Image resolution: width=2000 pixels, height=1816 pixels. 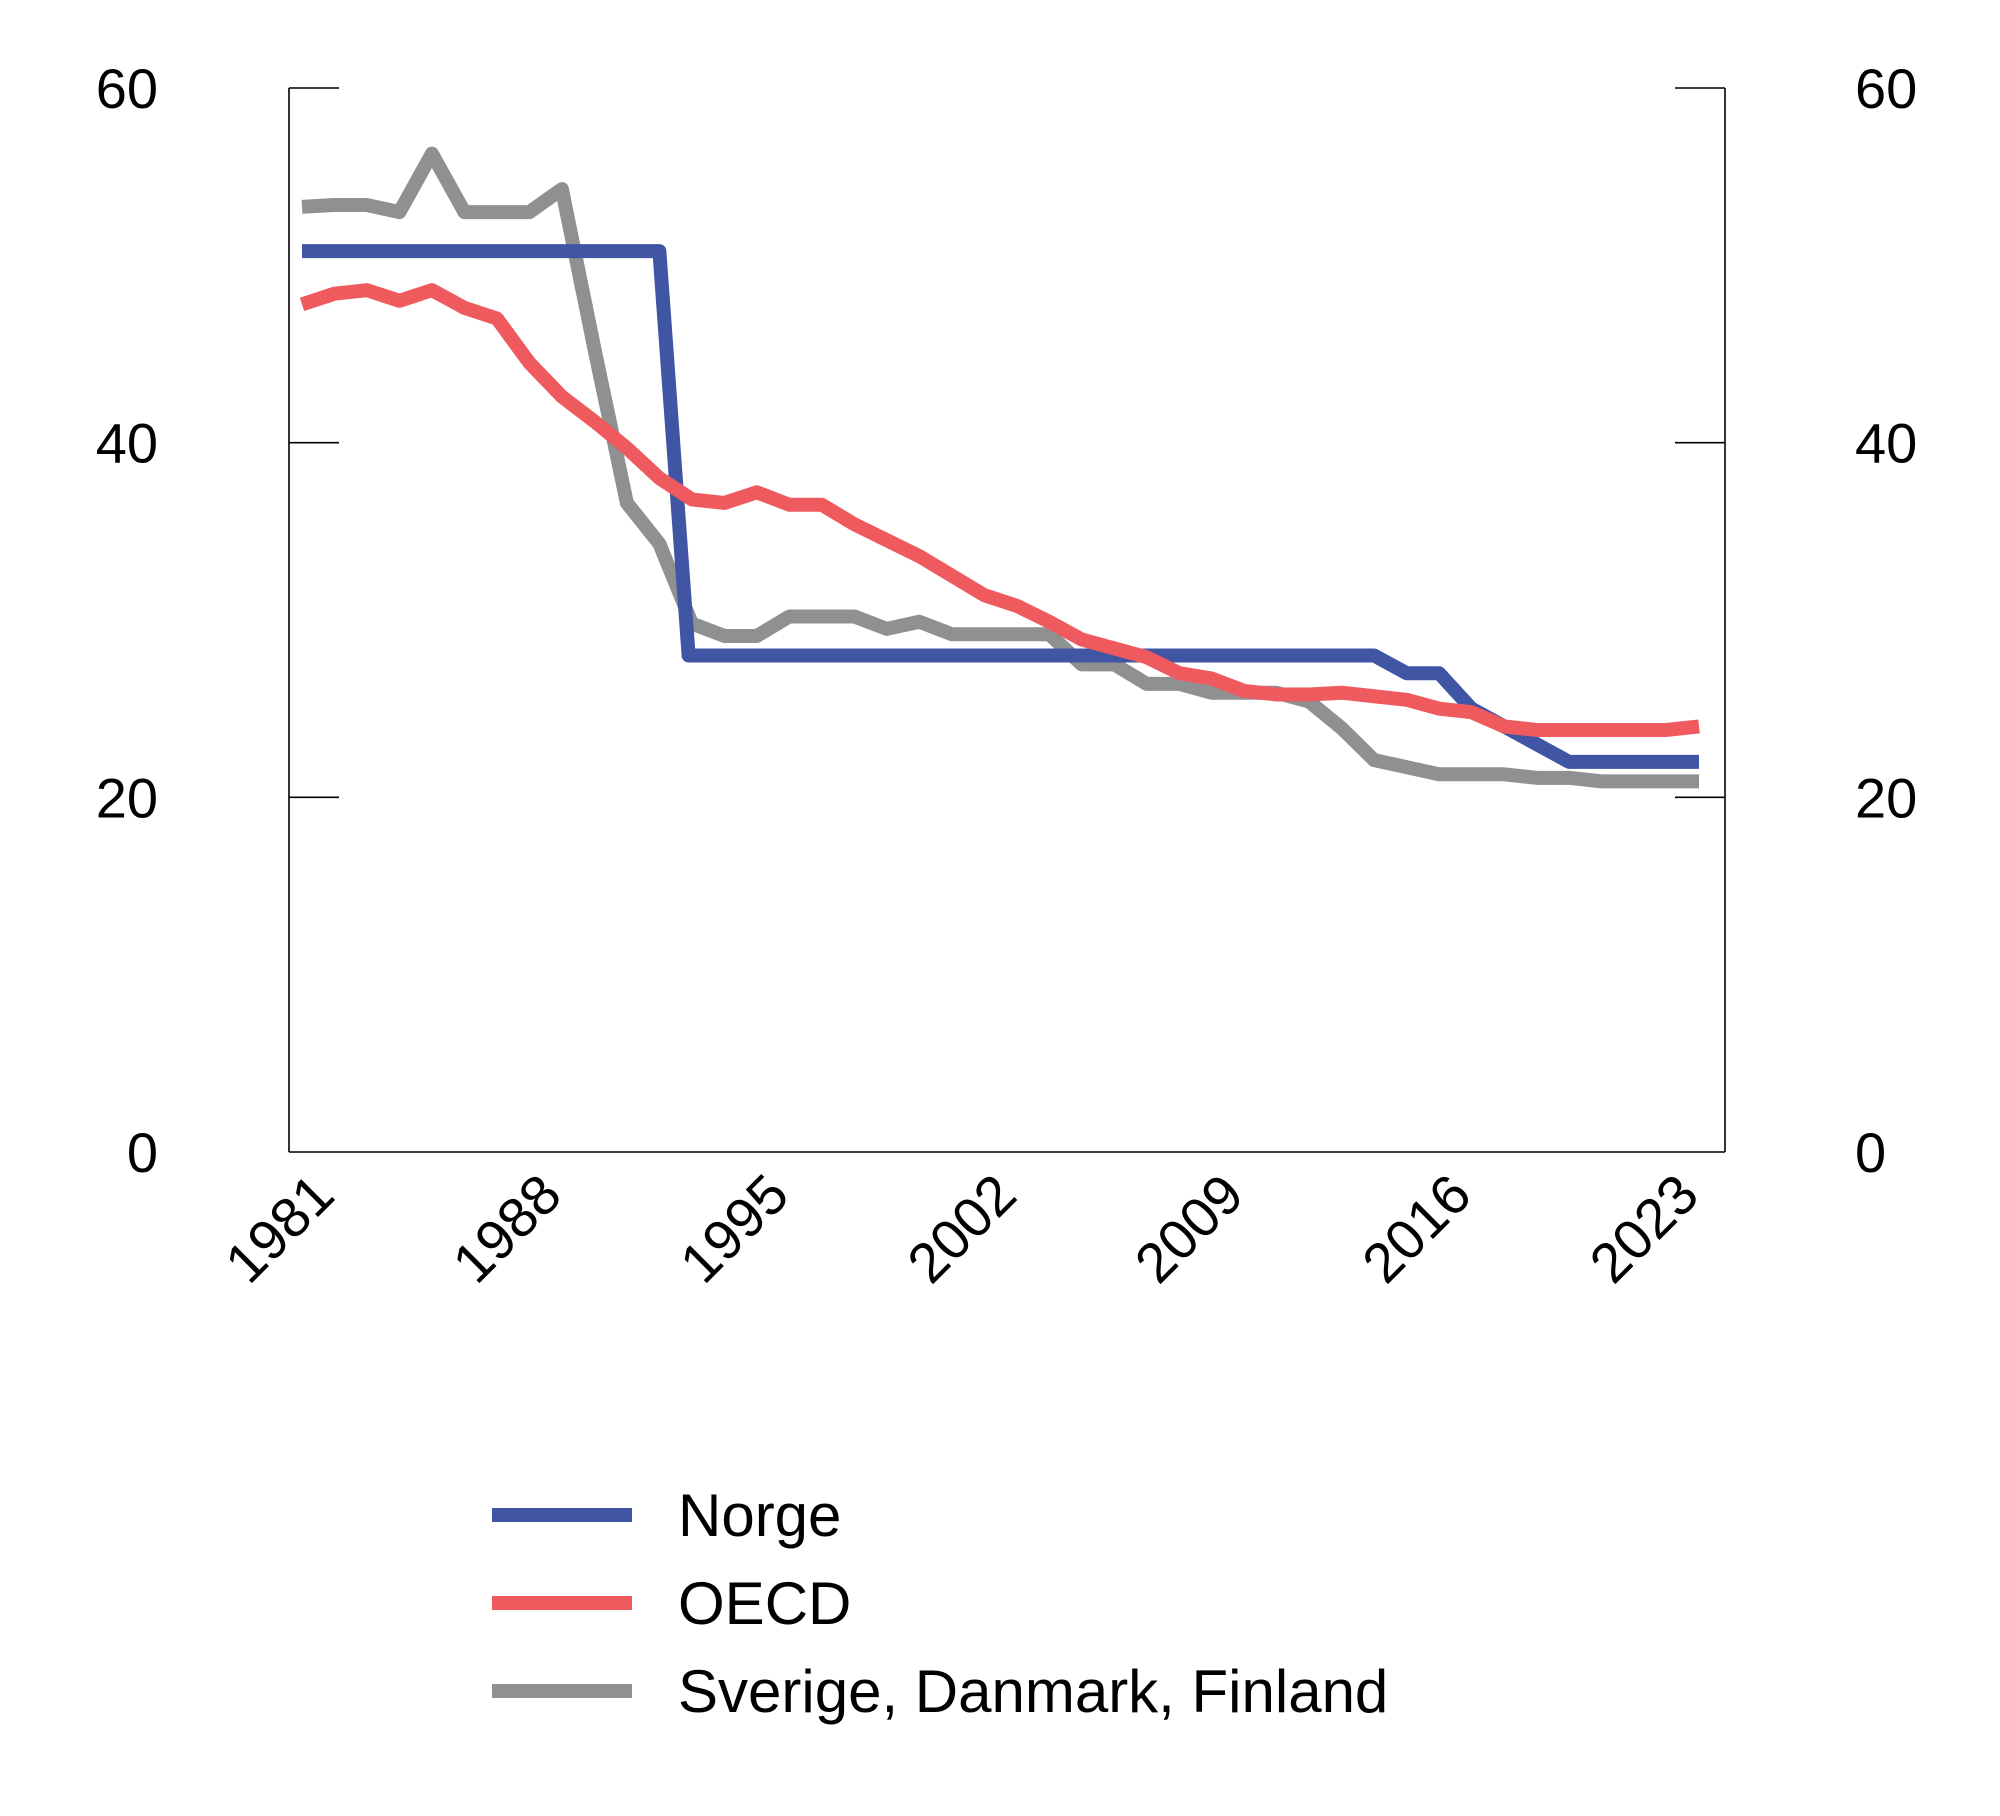 I want to click on x-tick-label: 2016, so click(x=1416, y=1228).